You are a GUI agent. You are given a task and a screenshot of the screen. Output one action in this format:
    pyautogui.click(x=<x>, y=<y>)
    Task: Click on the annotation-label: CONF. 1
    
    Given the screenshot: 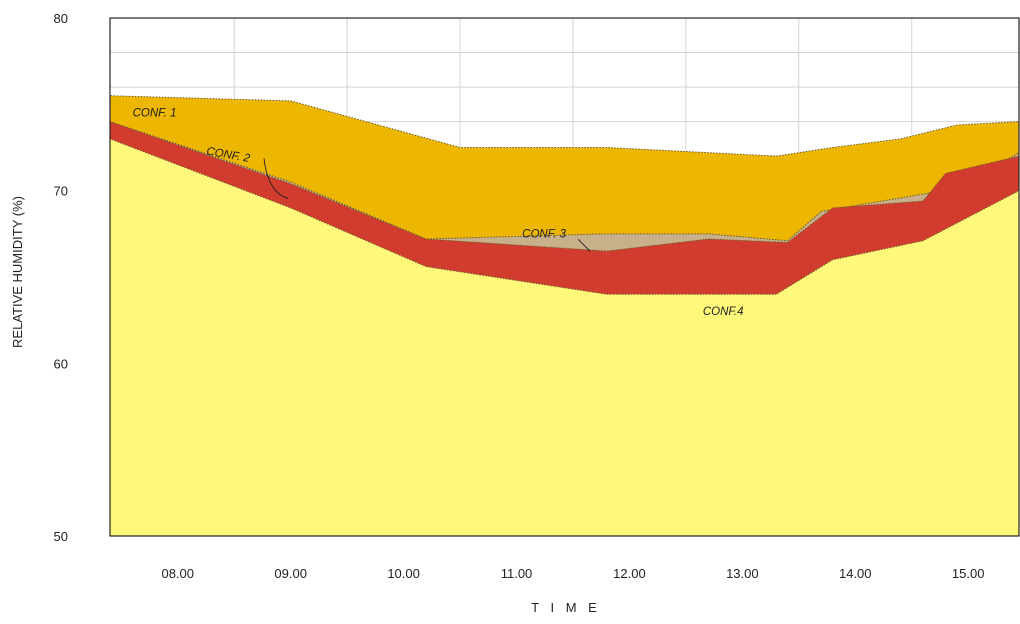 What is the action you would take?
    pyautogui.click(x=155, y=113)
    